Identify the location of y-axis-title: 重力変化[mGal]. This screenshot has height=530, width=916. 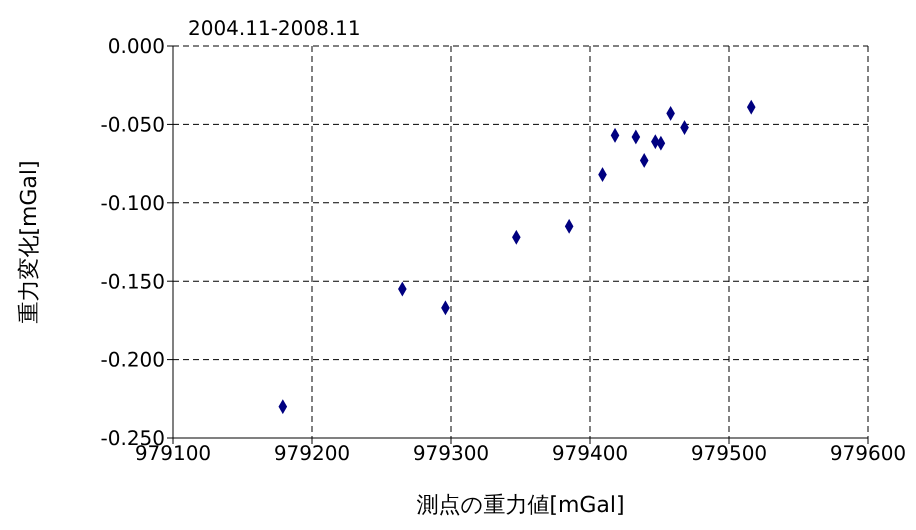
(29, 242).